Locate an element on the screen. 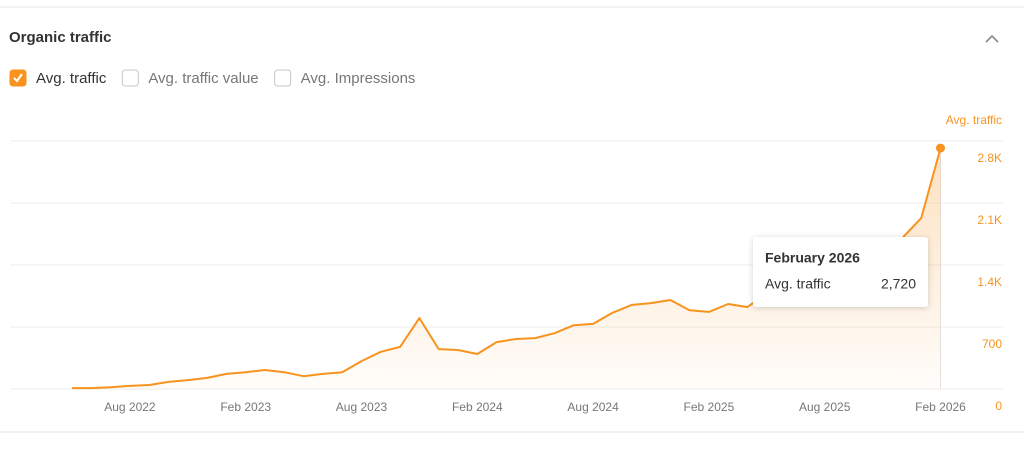 This screenshot has width=1024, height=455. y-tick-label: 1.4K is located at coordinates (989, 282).